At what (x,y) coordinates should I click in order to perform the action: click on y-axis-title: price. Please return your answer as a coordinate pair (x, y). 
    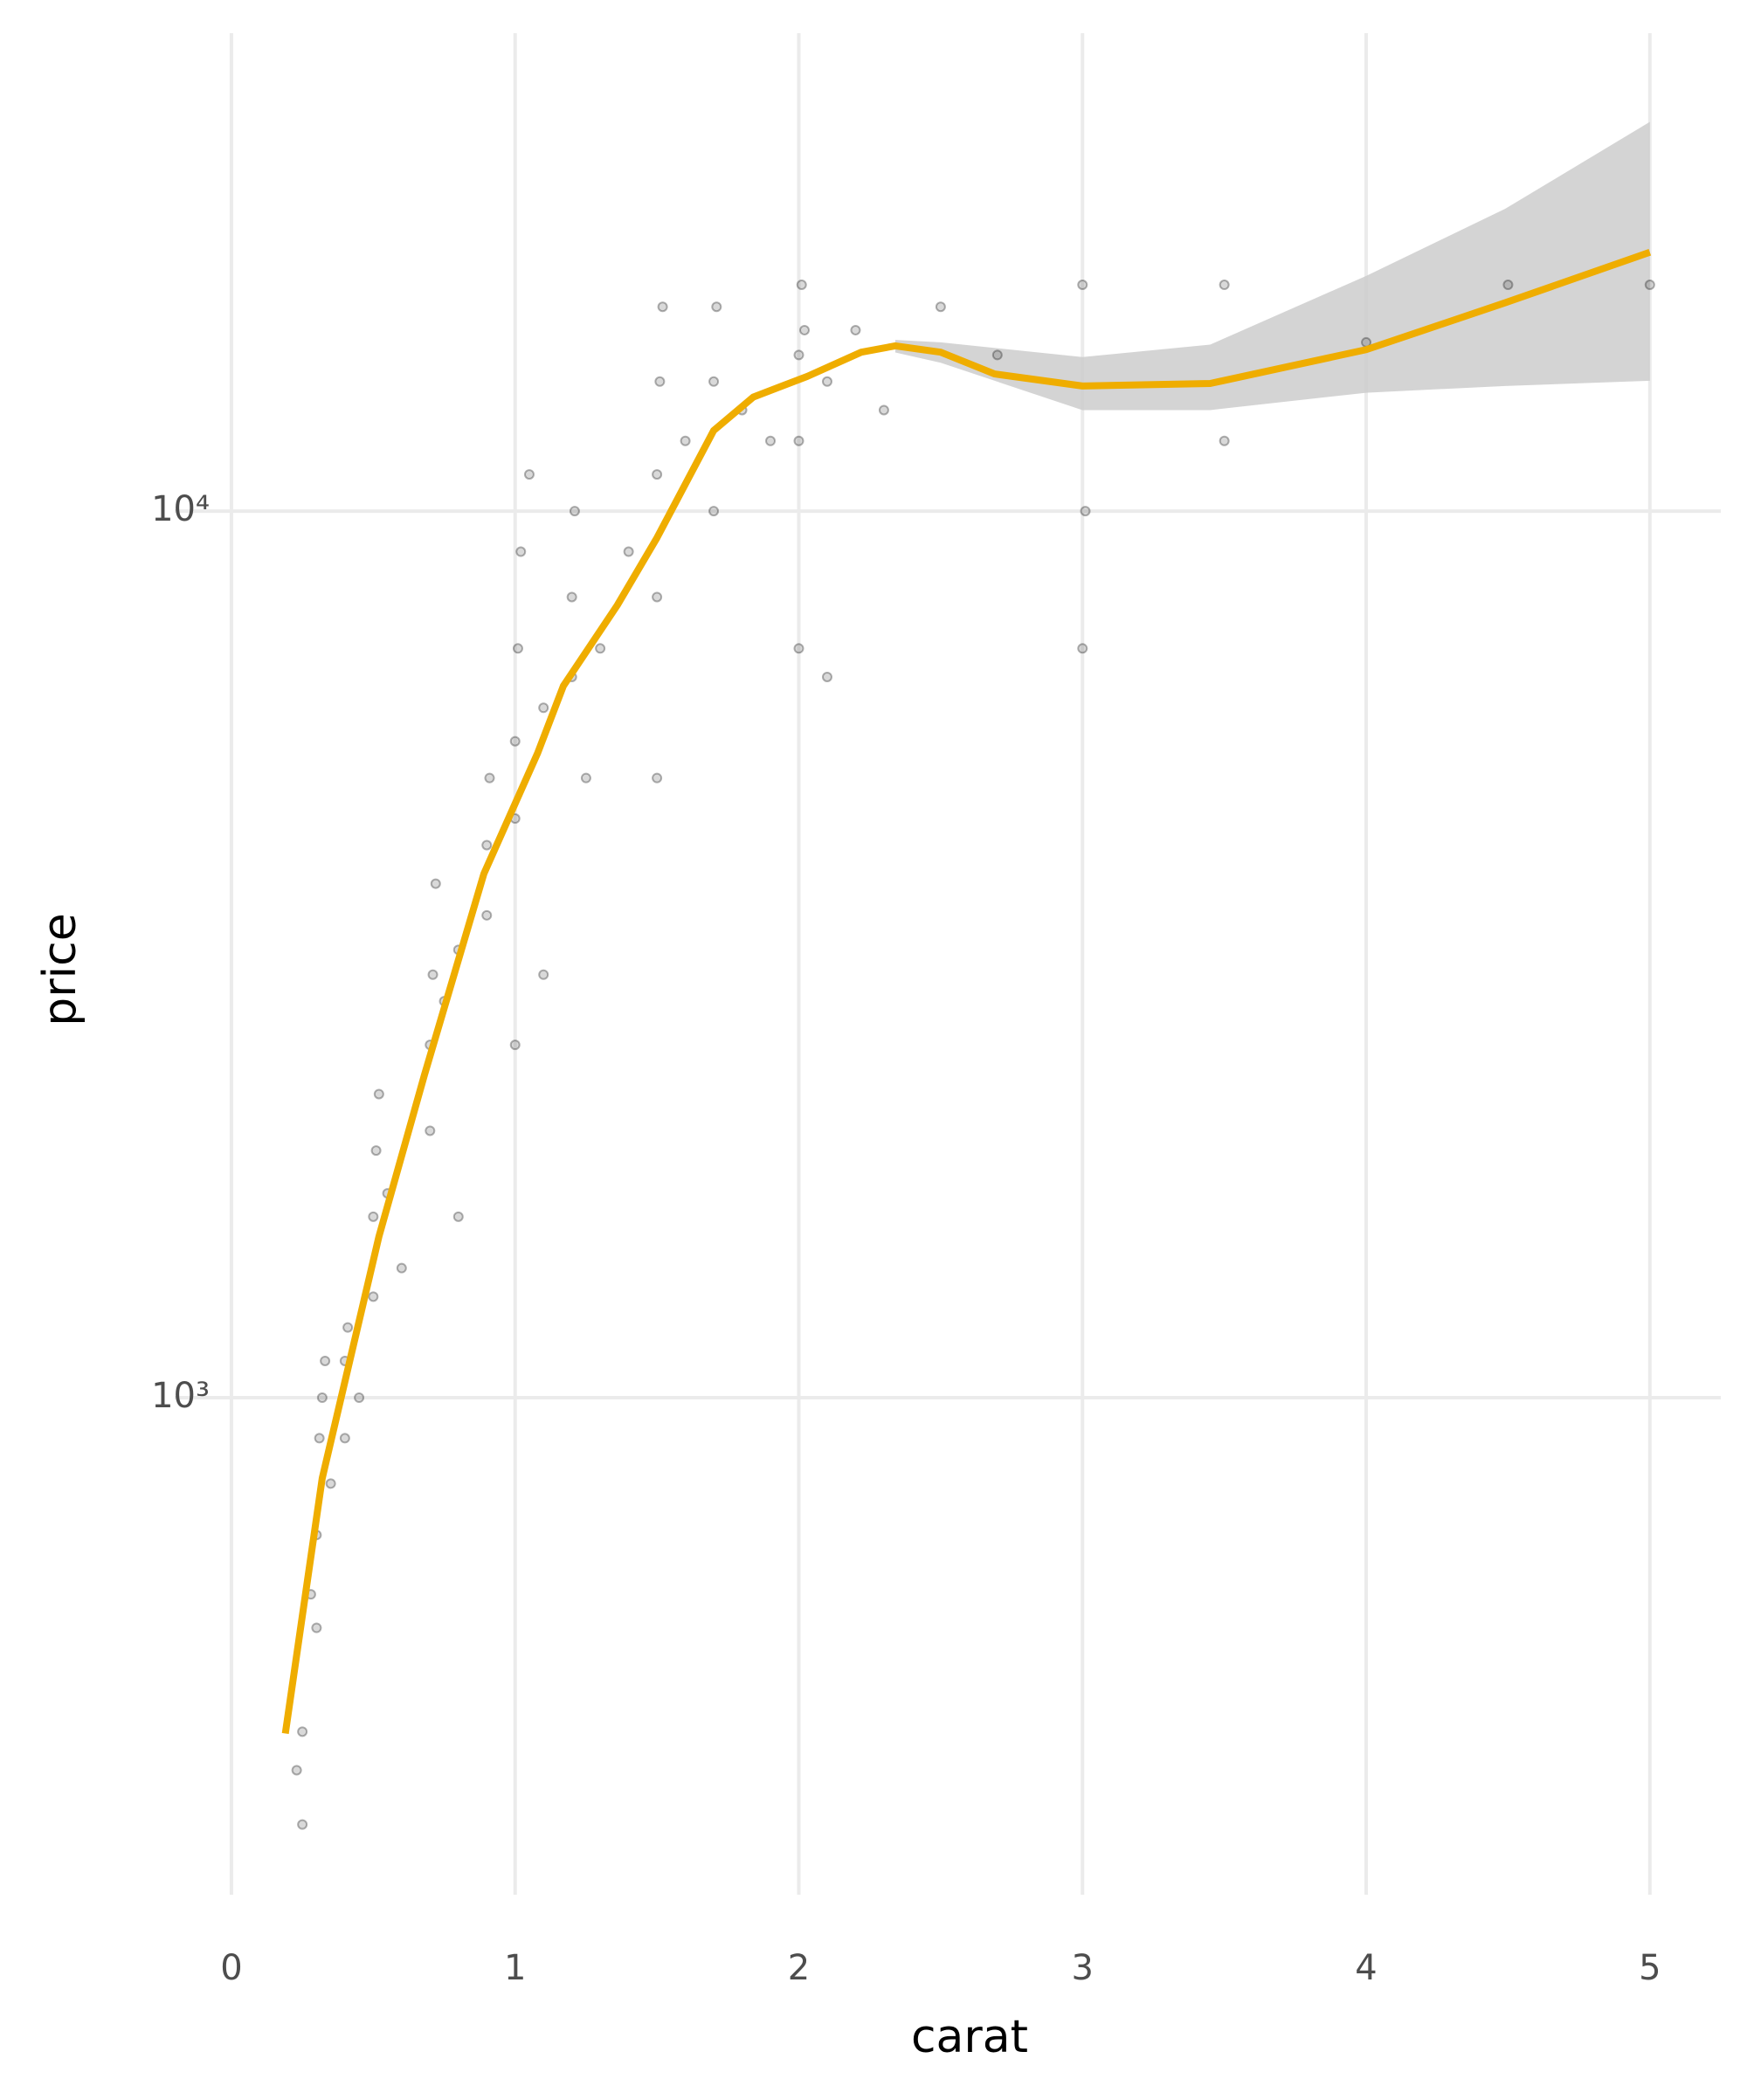
    Looking at the image, I should click on (60, 970).